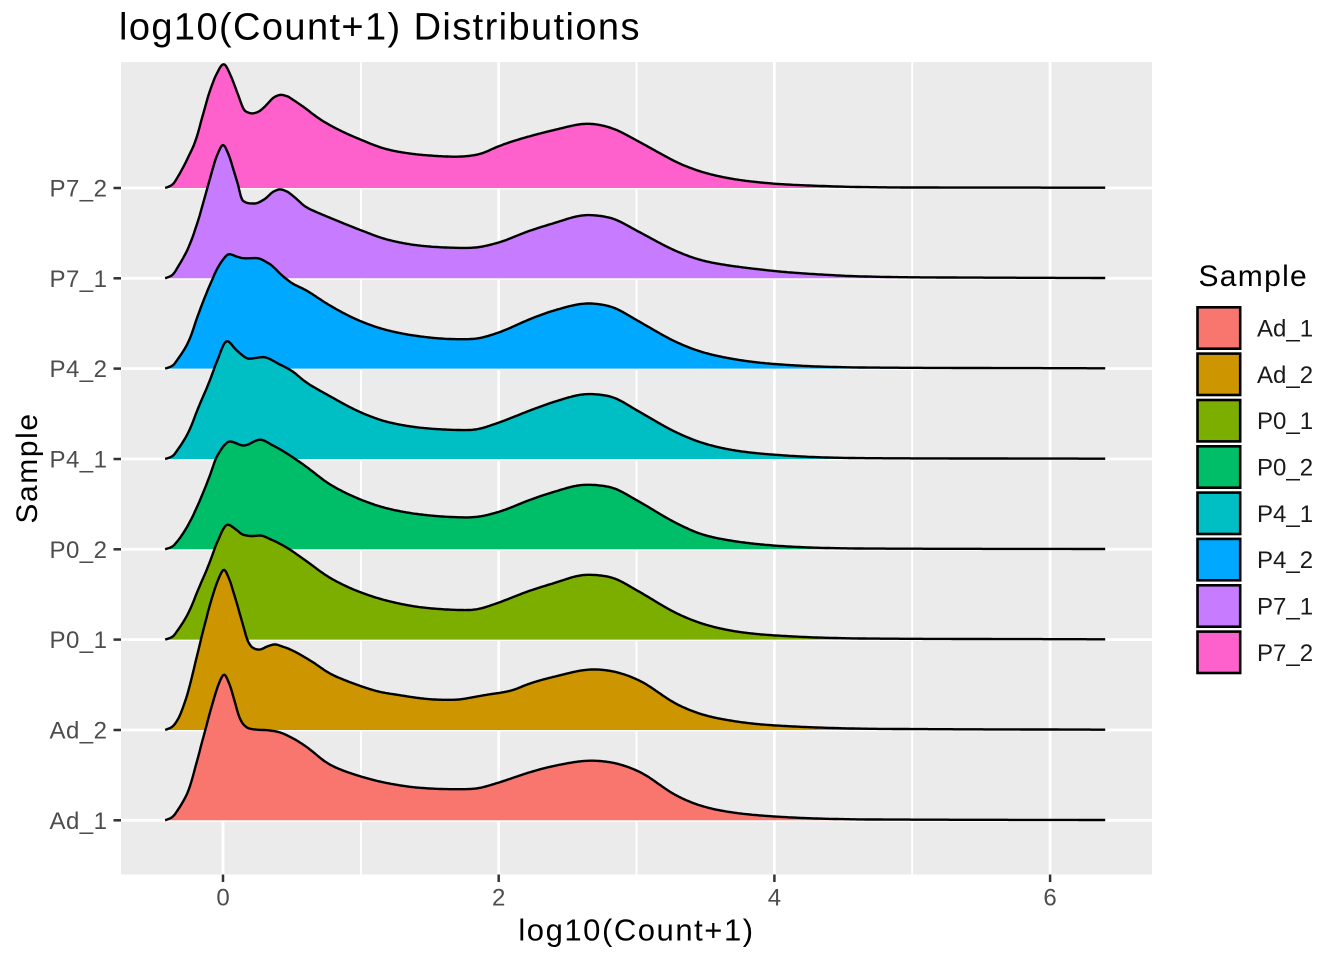 This screenshot has width=1344, height=965. I want to click on svg-text: log10(Count+1), so click(636, 930).